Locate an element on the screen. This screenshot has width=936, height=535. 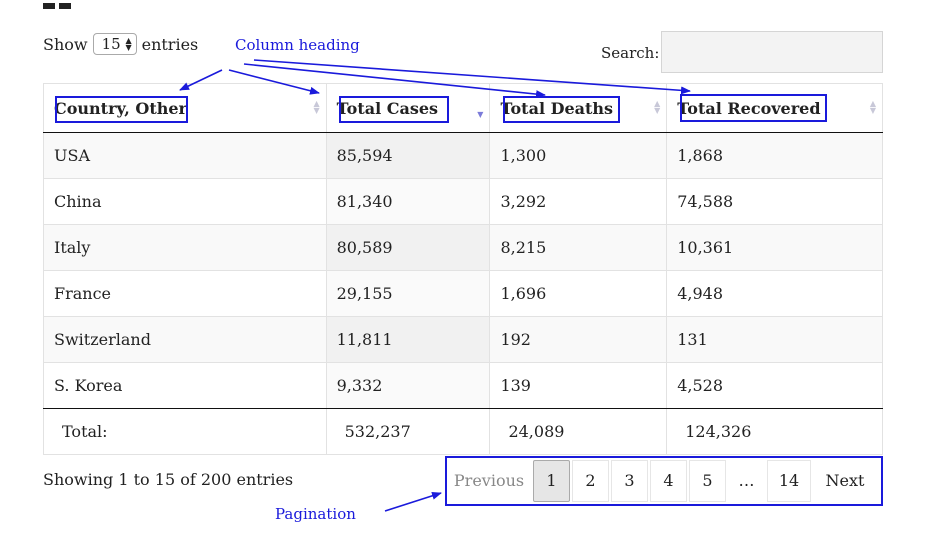
page-length-select: 15 ▲ ▼ is located at coordinates (114, 44).